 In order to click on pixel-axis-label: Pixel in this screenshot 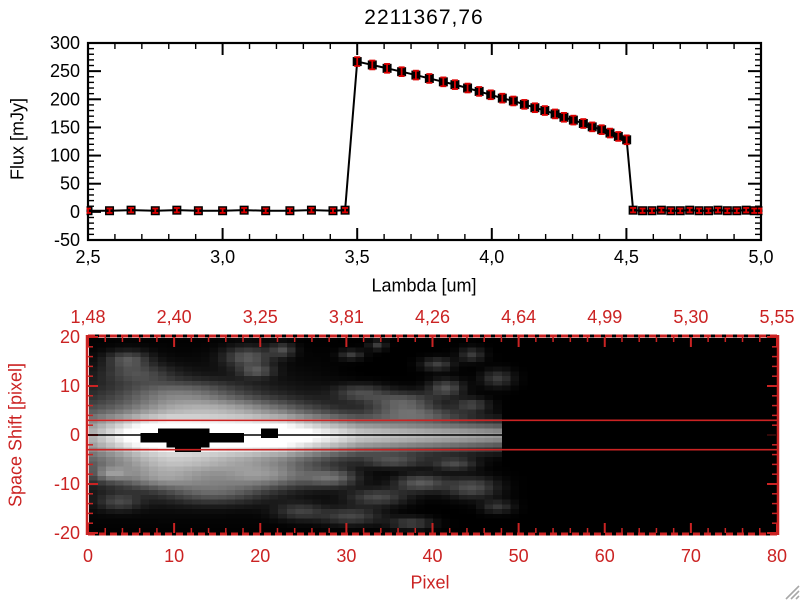, I will do `click(430, 582)`.